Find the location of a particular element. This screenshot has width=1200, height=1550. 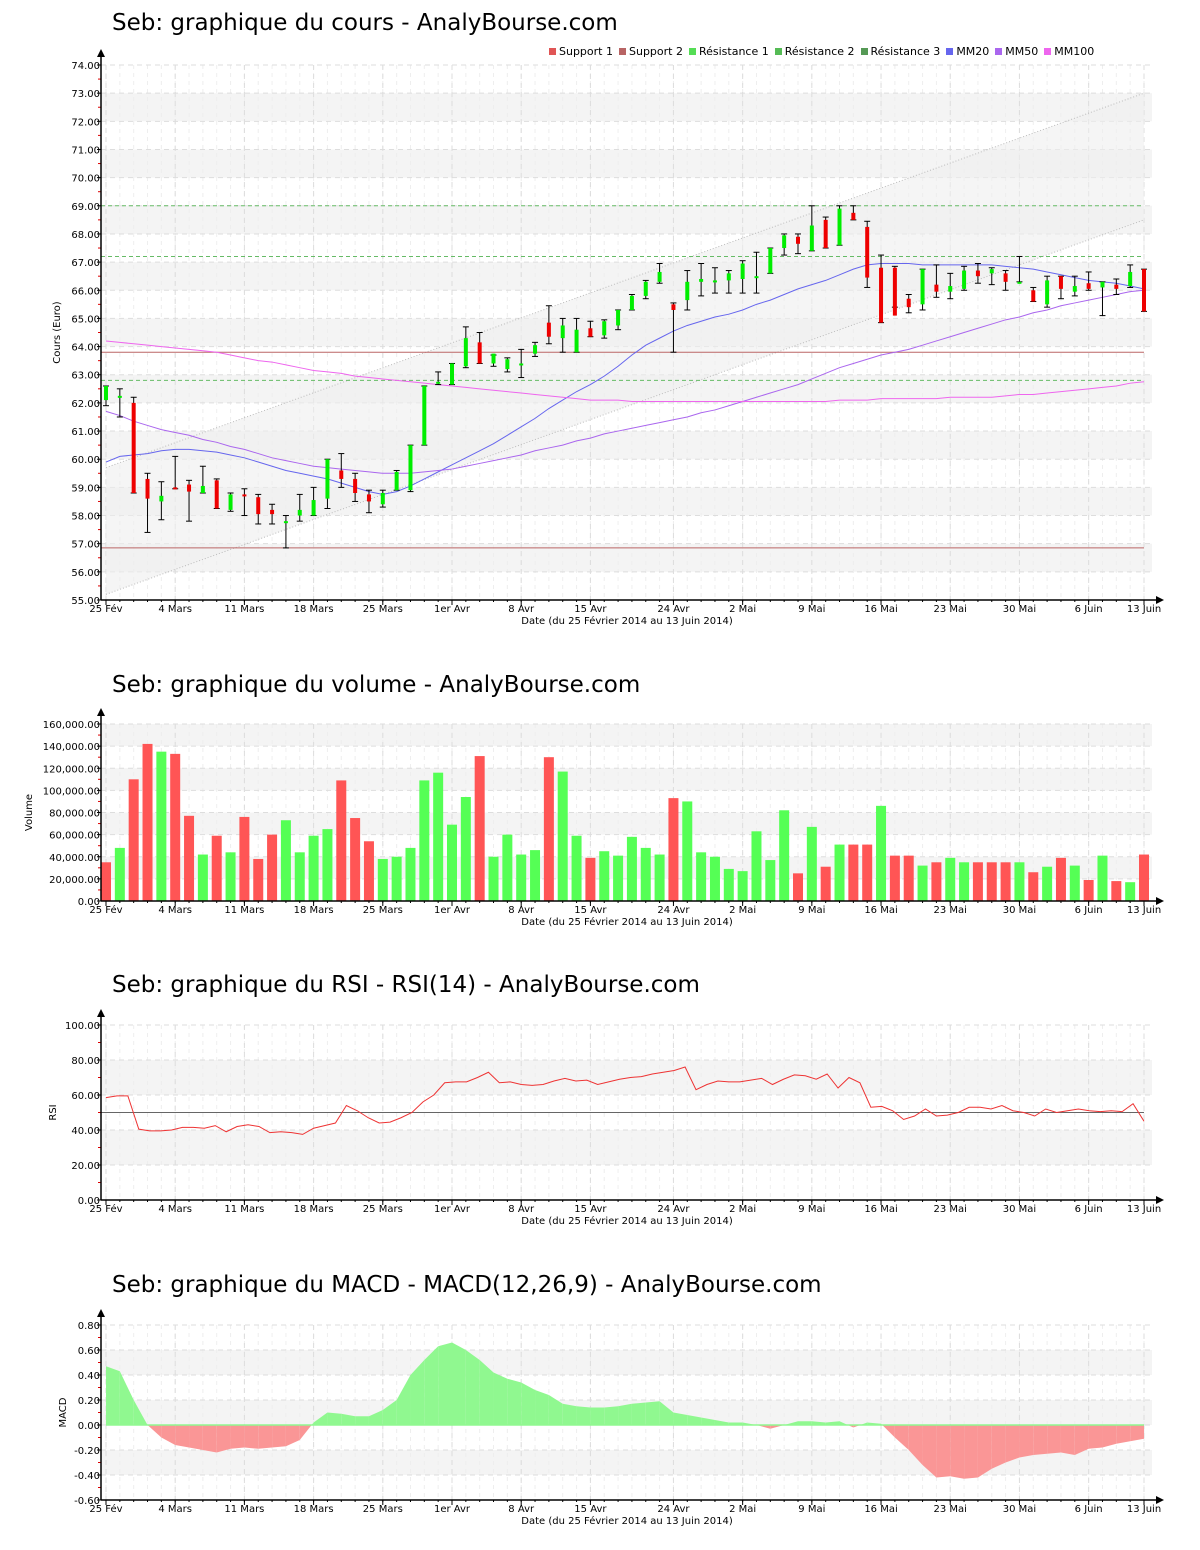

x-tick-label: 8 Avr is located at coordinates (521, 1209).